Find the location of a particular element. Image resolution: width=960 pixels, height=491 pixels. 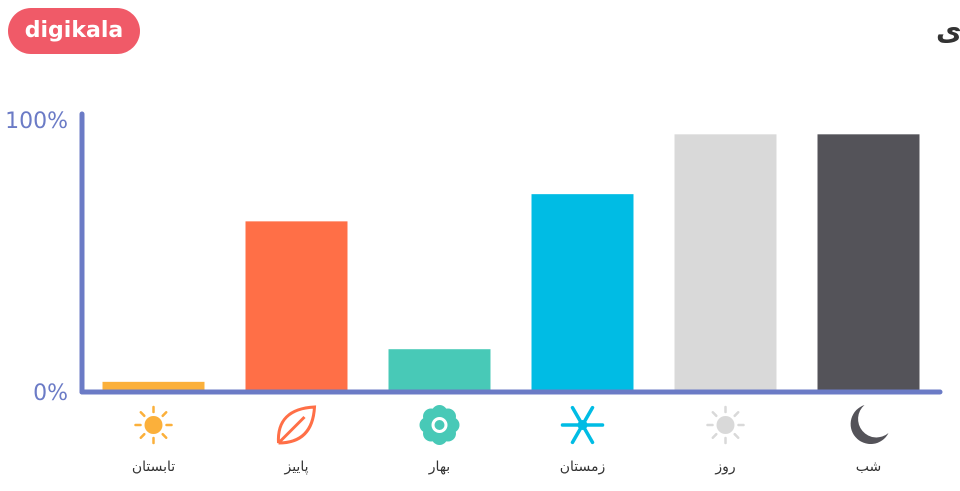

chart-title: فصل پیشنهادی is located at coordinates (948, 30).